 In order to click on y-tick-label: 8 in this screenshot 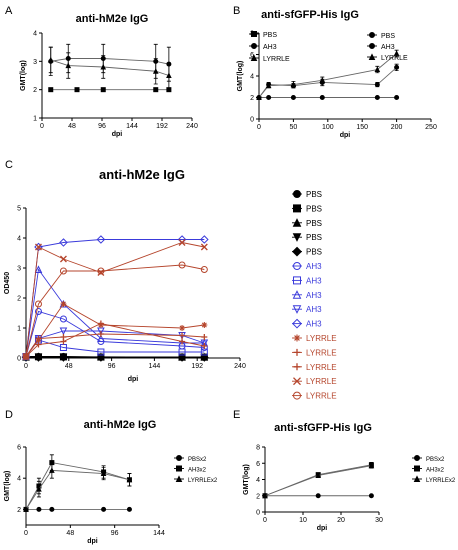, I will do `click(258, 448)`.